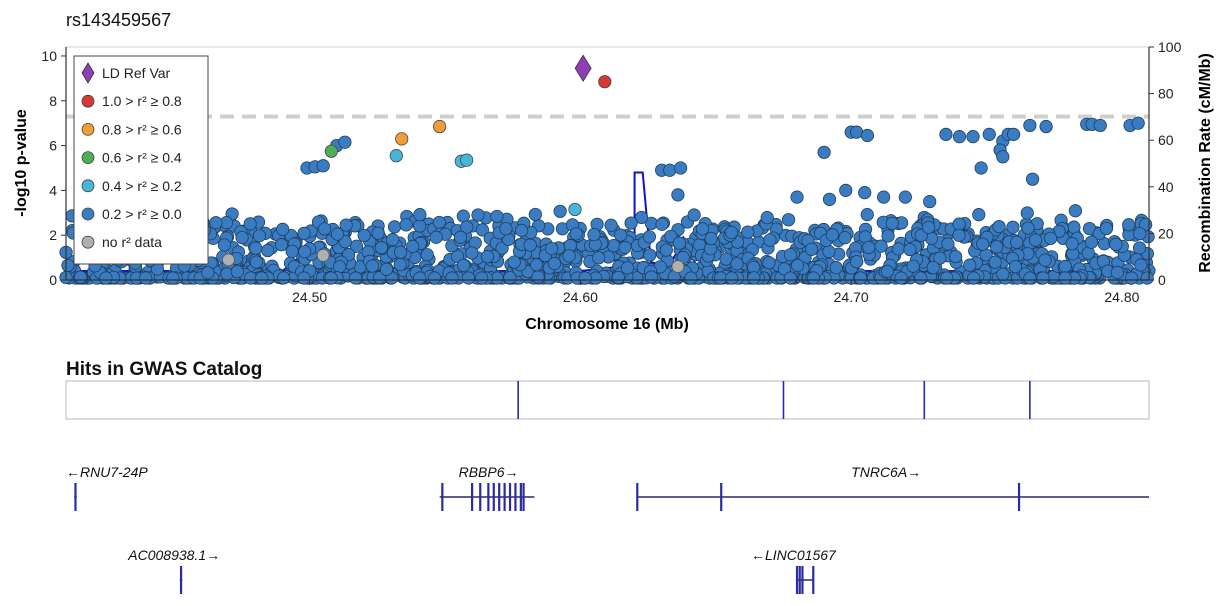 Image resolution: width=1221 pixels, height=606 pixels. What do you see at coordinates (53, 235) in the screenshot?
I see `y-left-tick-label: 2` at bounding box center [53, 235].